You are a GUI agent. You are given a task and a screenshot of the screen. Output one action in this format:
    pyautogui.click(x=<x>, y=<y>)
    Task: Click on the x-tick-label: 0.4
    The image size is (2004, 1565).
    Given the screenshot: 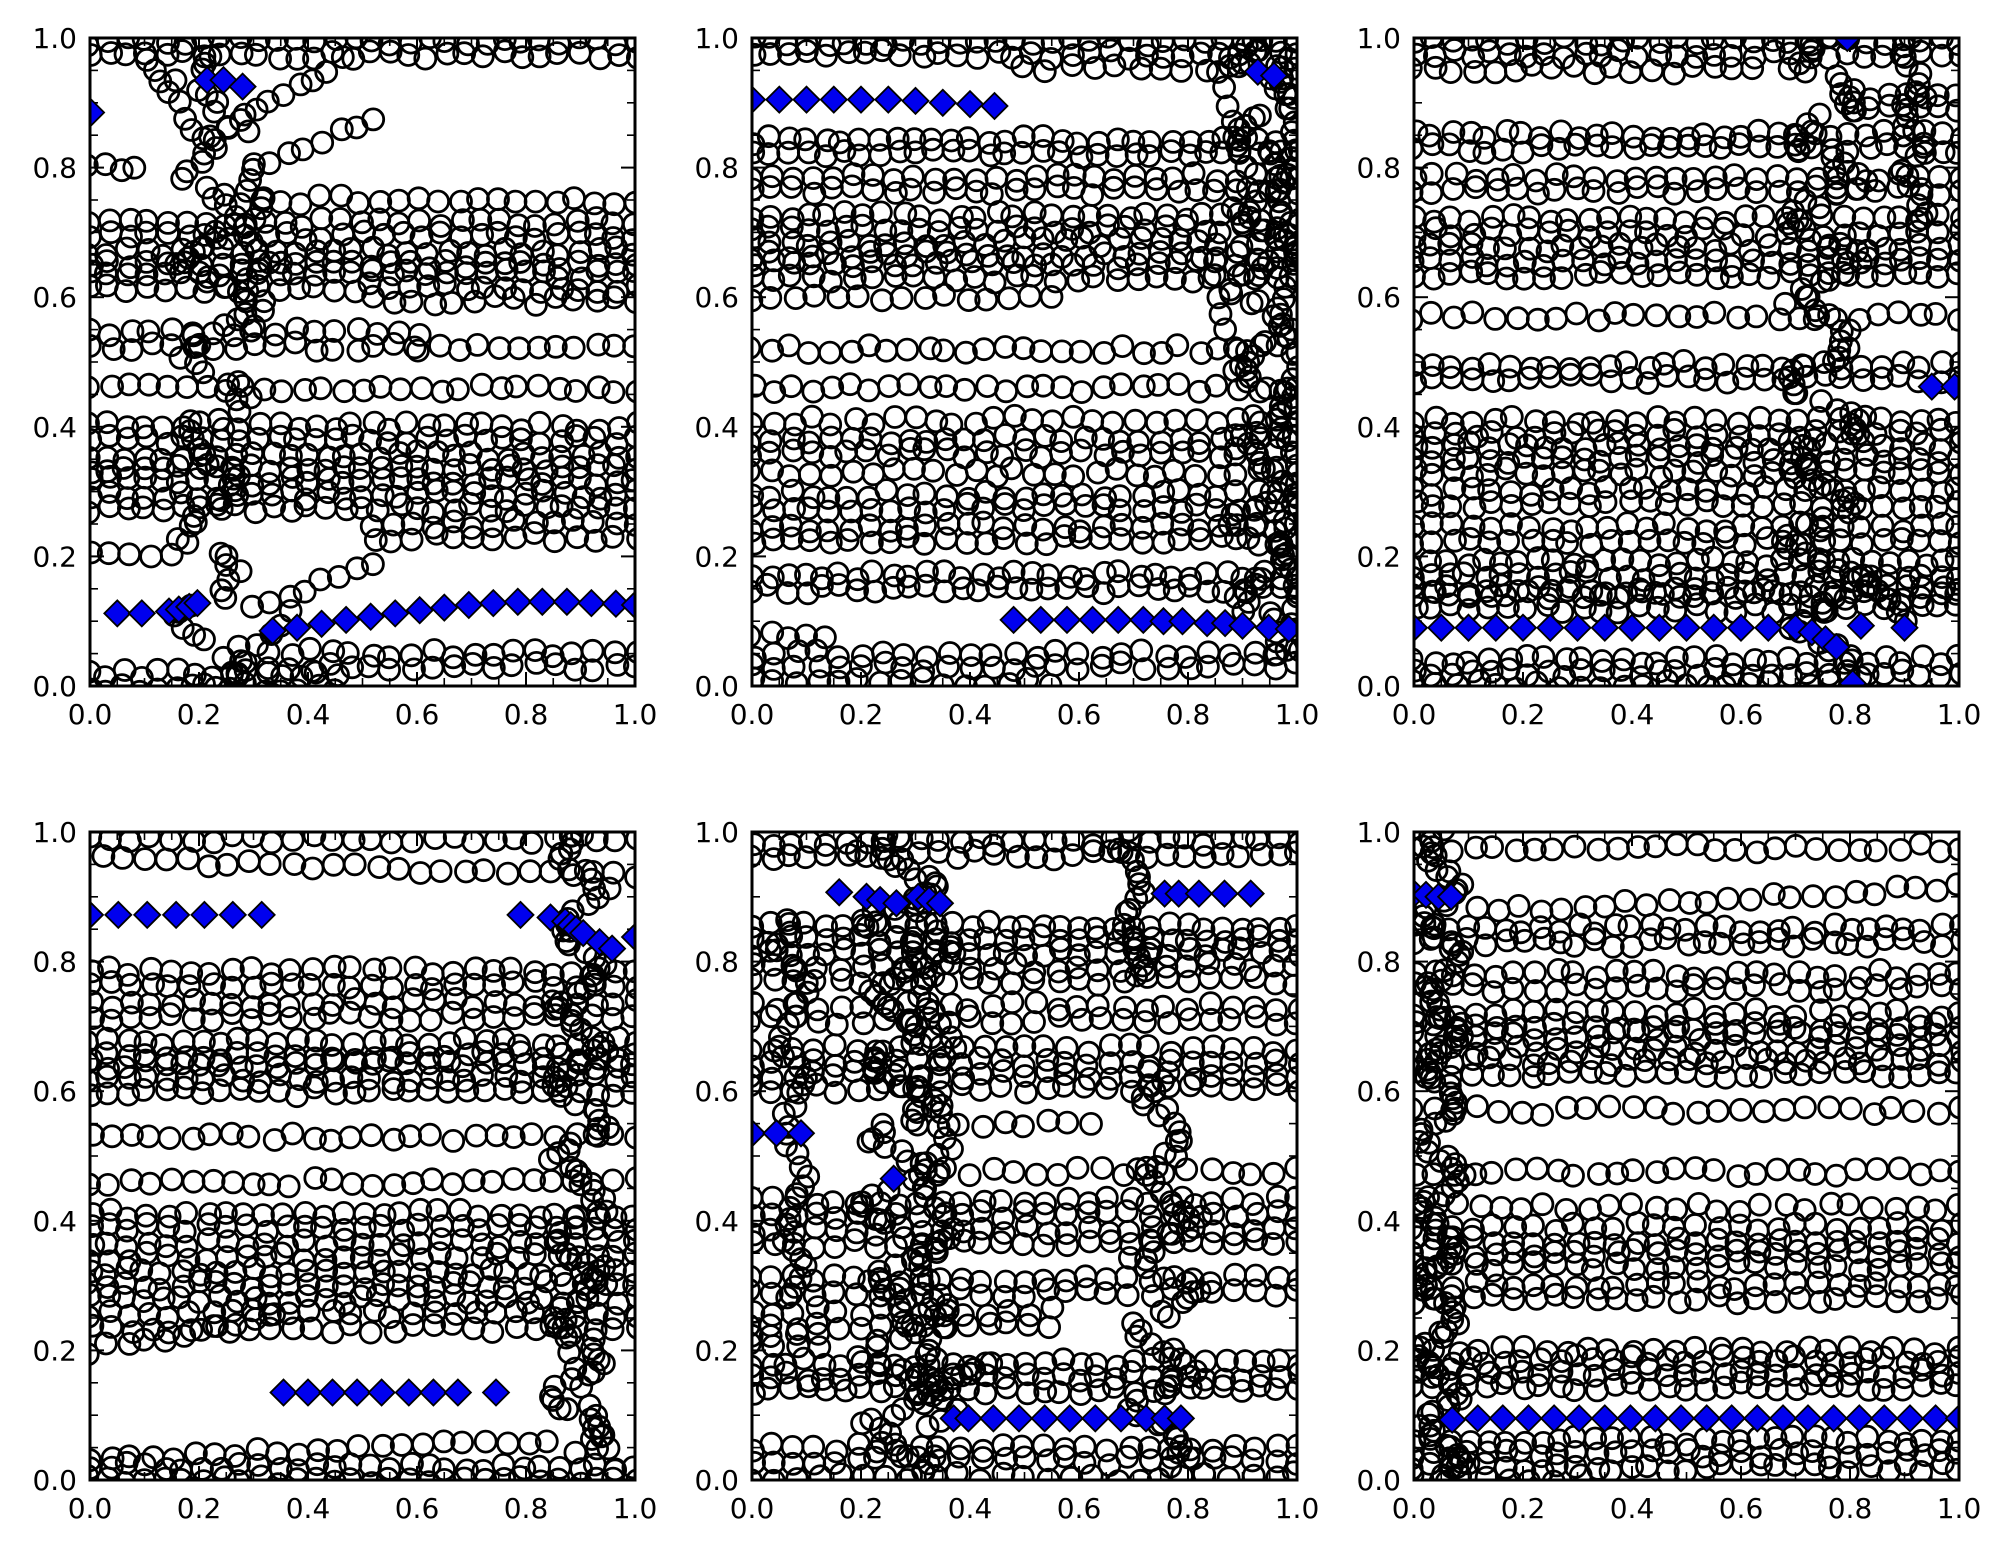 What is the action you would take?
    pyautogui.click(x=970, y=1508)
    